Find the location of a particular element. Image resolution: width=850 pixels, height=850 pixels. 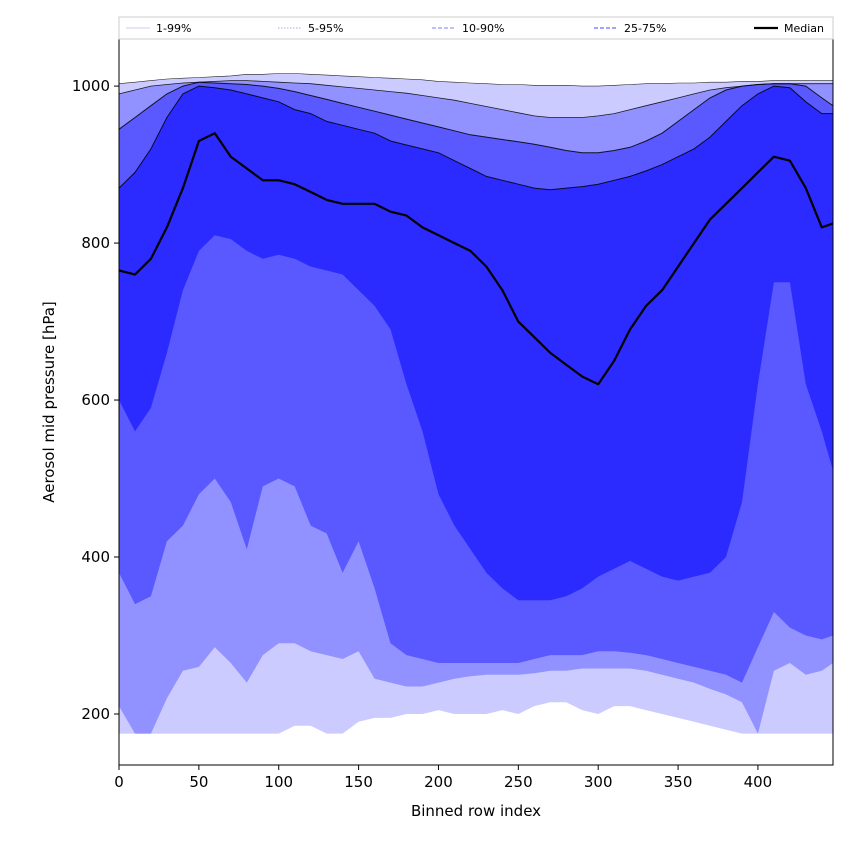

legend-label: 10-90% is located at coordinates (483, 28).